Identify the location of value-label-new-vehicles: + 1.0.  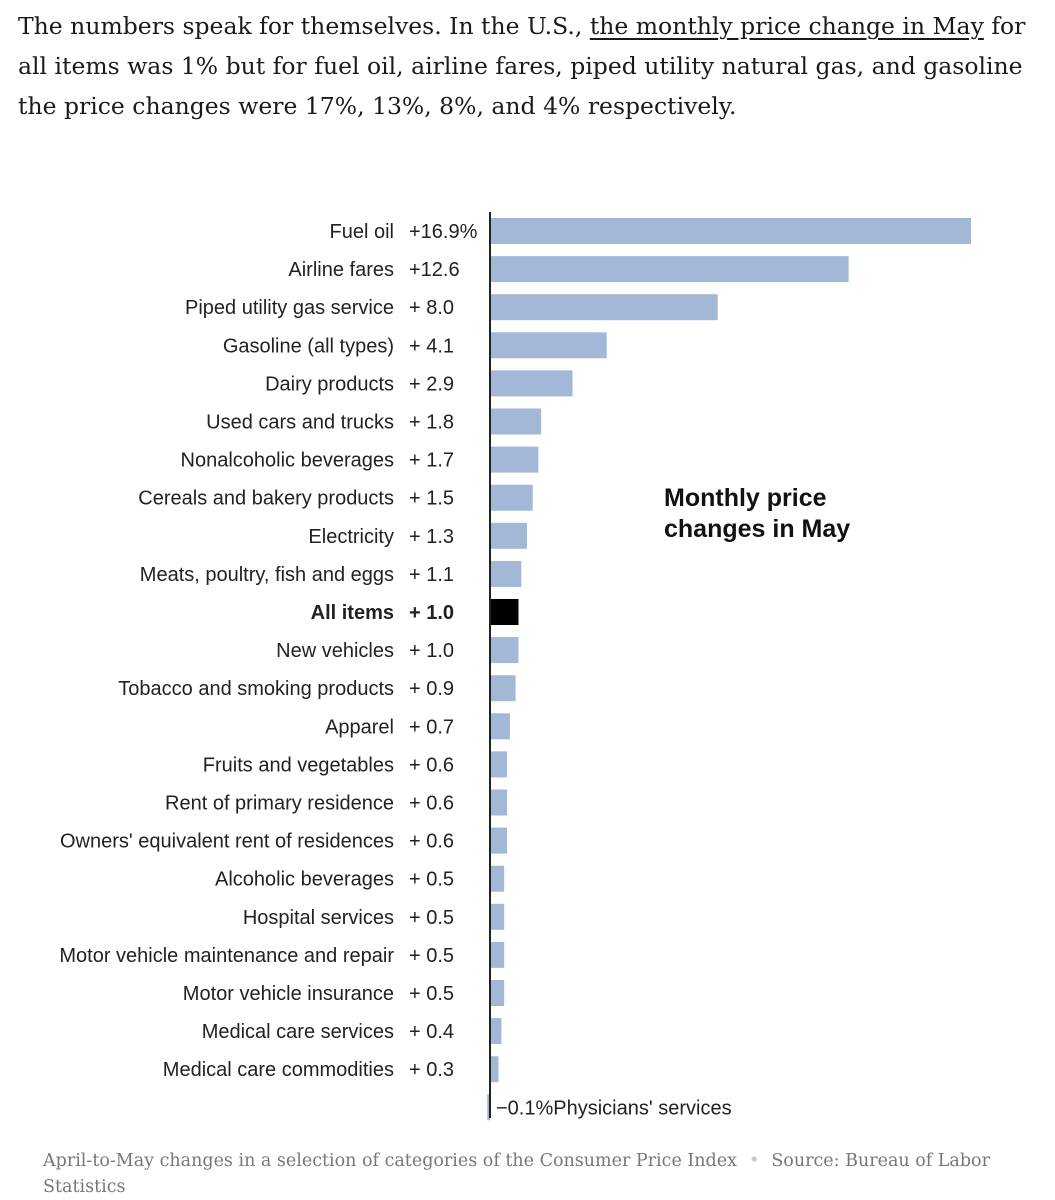
(431, 651).